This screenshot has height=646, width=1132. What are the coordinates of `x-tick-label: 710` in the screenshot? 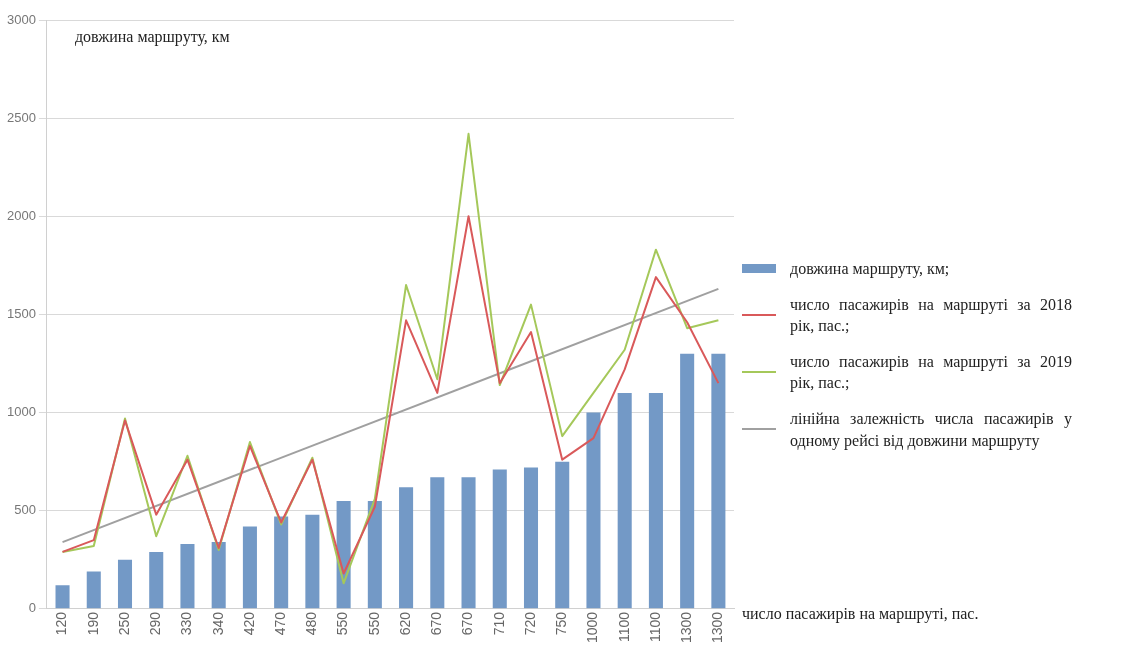 It's located at (498, 623).